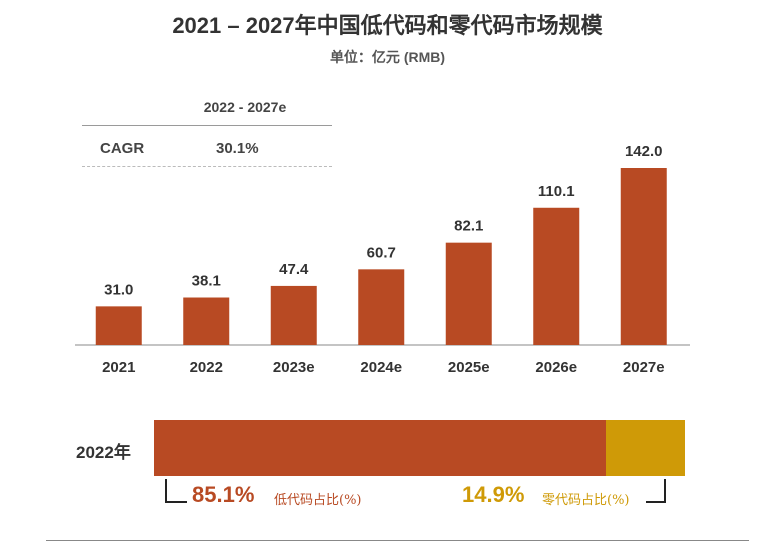 The width and height of the screenshot is (775, 546). What do you see at coordinates (387, 57) in the screenshot?
I see `chart-subtitle: 单位：亿元 (RMB)` at bounding box center [387, 57].